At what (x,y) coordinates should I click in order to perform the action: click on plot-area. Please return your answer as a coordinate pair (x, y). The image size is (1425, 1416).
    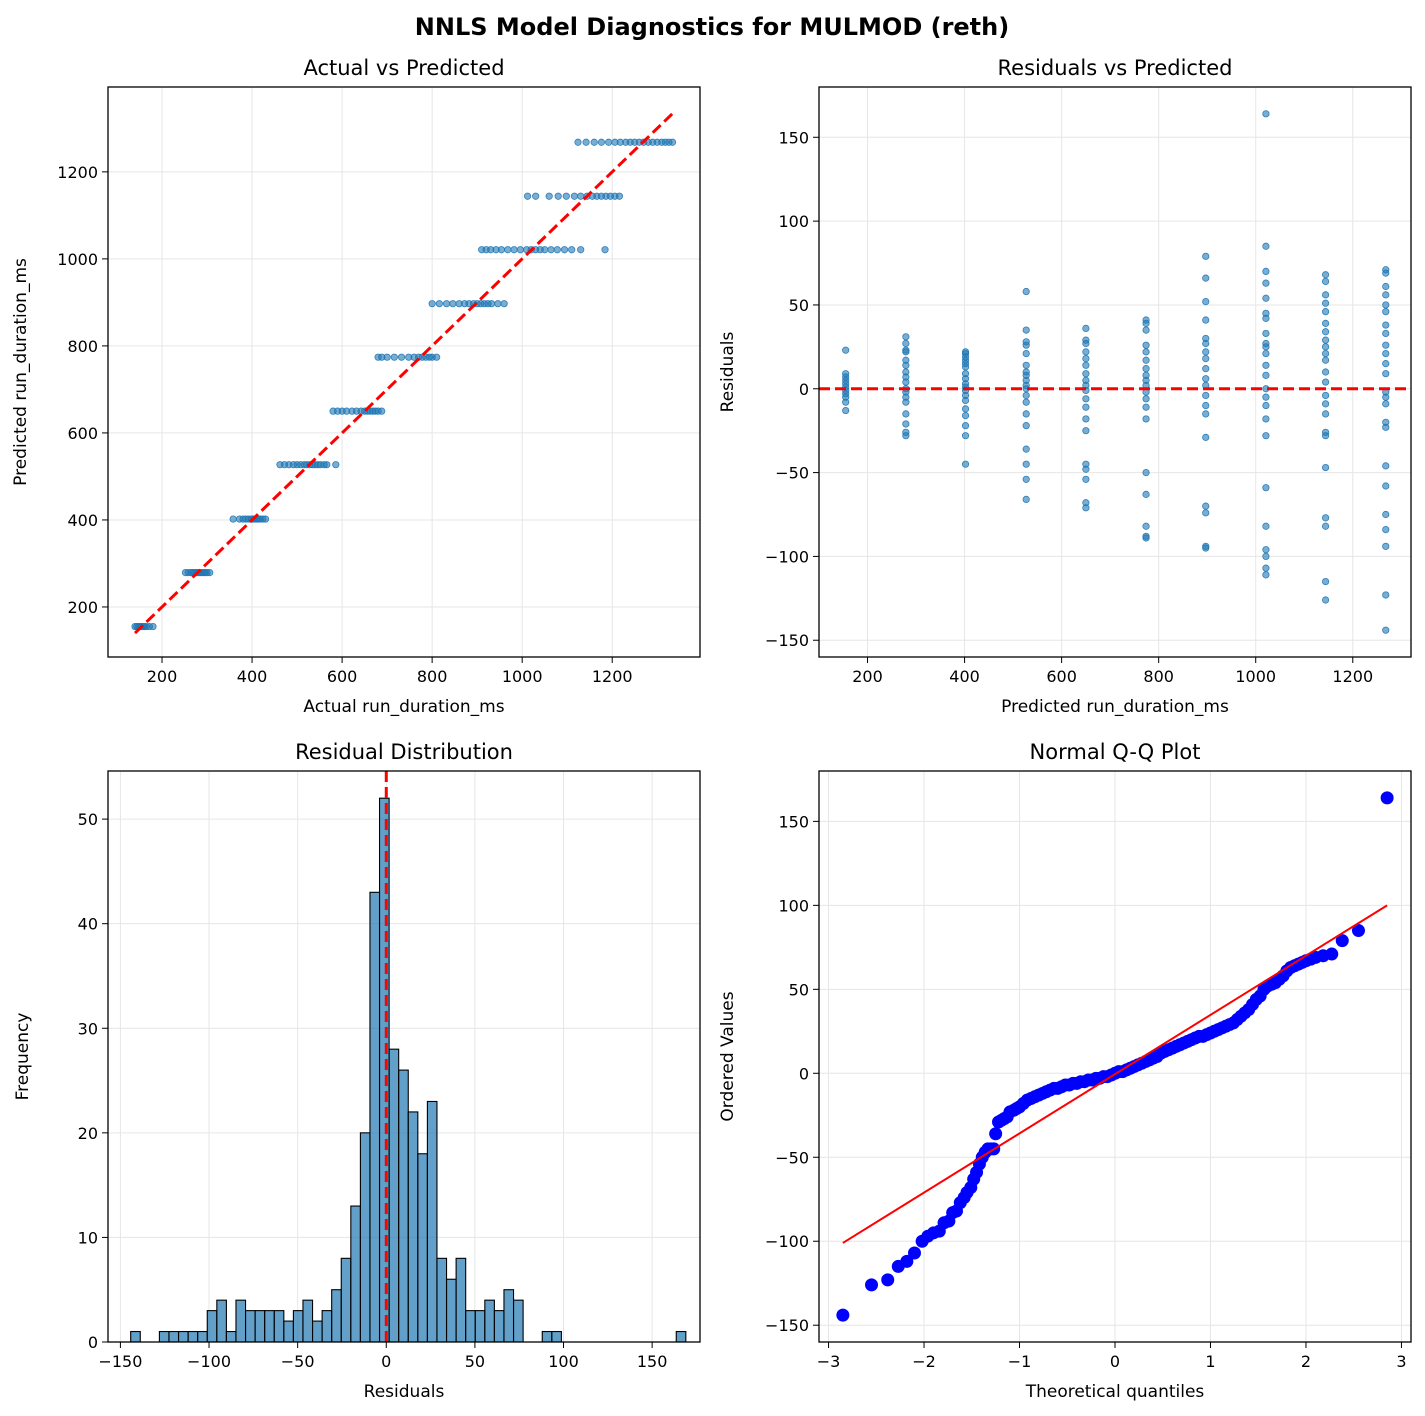
    Looking at the image, I should click on (1115, 1056).